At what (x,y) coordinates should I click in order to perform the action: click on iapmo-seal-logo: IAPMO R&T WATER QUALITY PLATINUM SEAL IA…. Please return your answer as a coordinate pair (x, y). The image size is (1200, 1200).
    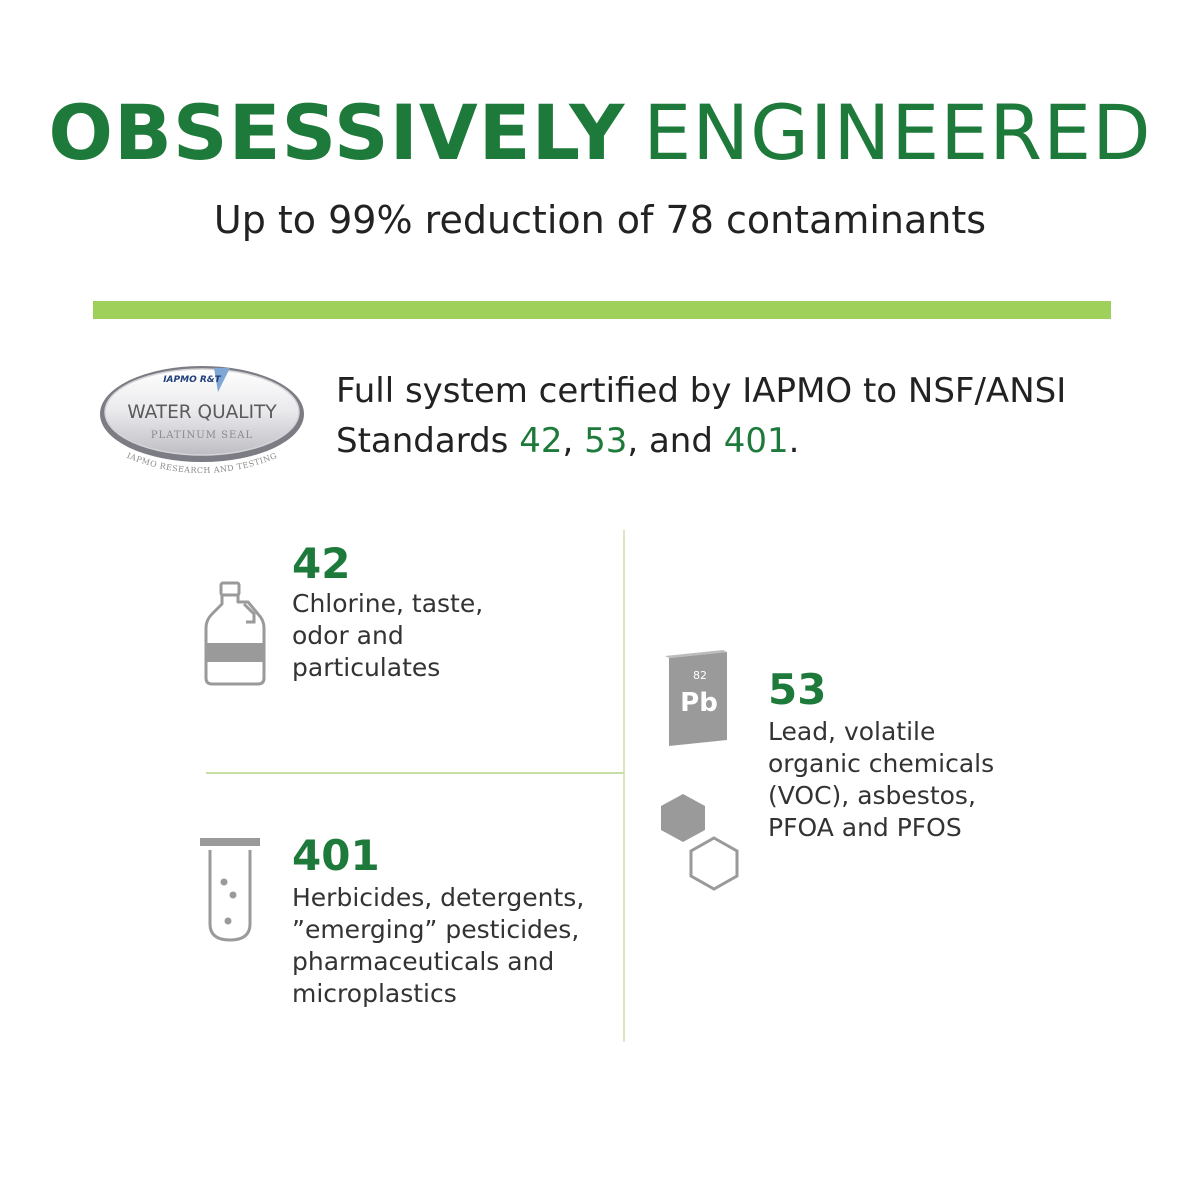
    Looking at the image, I should click on (202, 420).